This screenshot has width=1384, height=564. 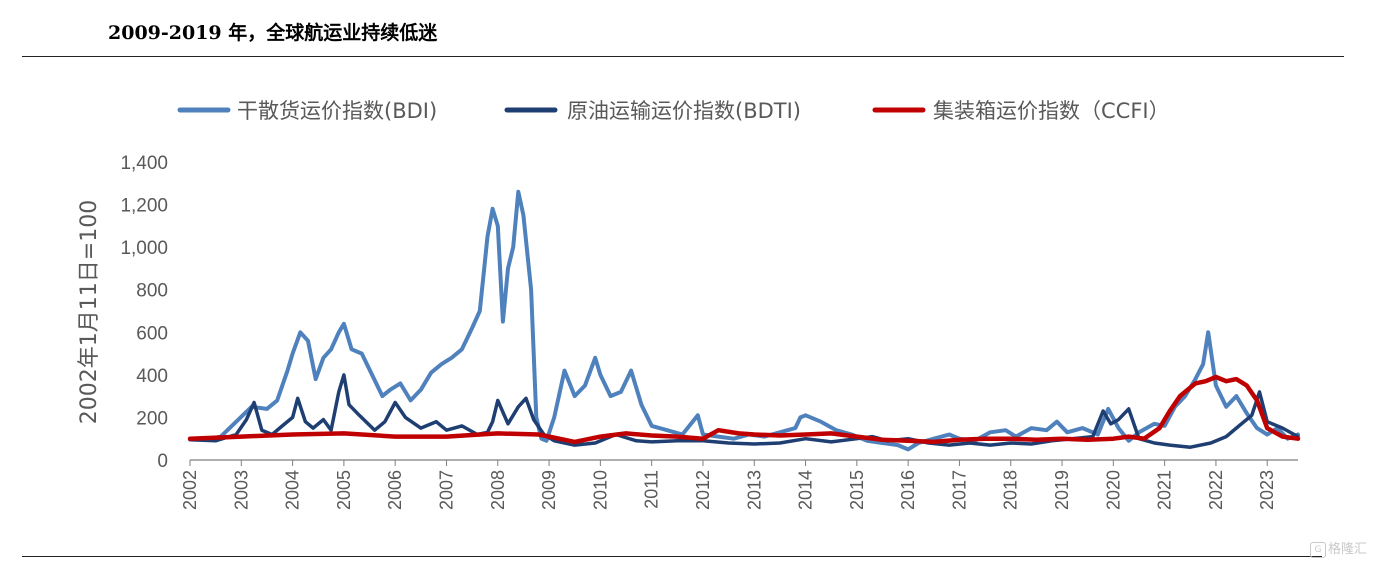 What do you see at coordinates (152, 418) in the screenshot?
I see `y-tick-label: 200` at bounding box center [152, 418].